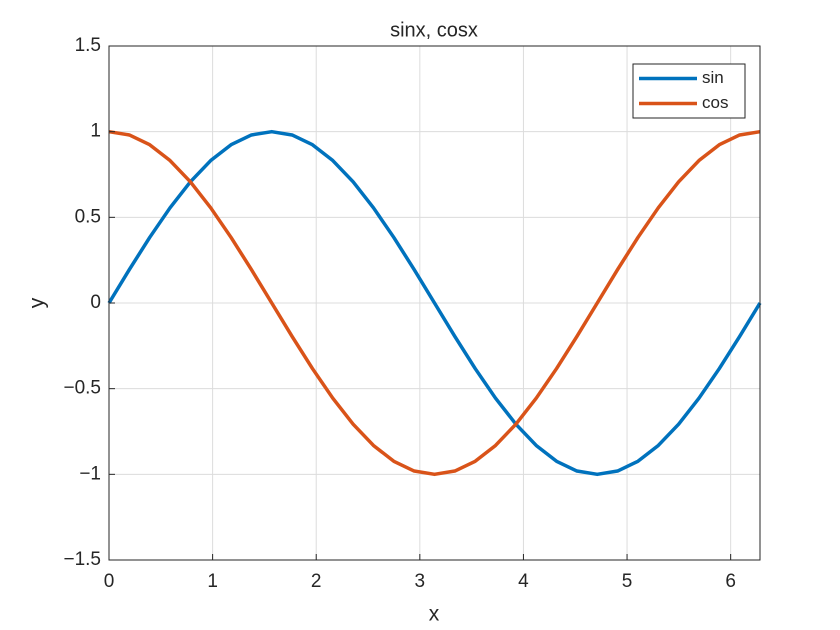 The height and width of the screenshot is (630, 840). What do you see at coordinates (90, 473) in the screenshot?
I see `y-tick-label: −1` at bounding box center [90, 473].